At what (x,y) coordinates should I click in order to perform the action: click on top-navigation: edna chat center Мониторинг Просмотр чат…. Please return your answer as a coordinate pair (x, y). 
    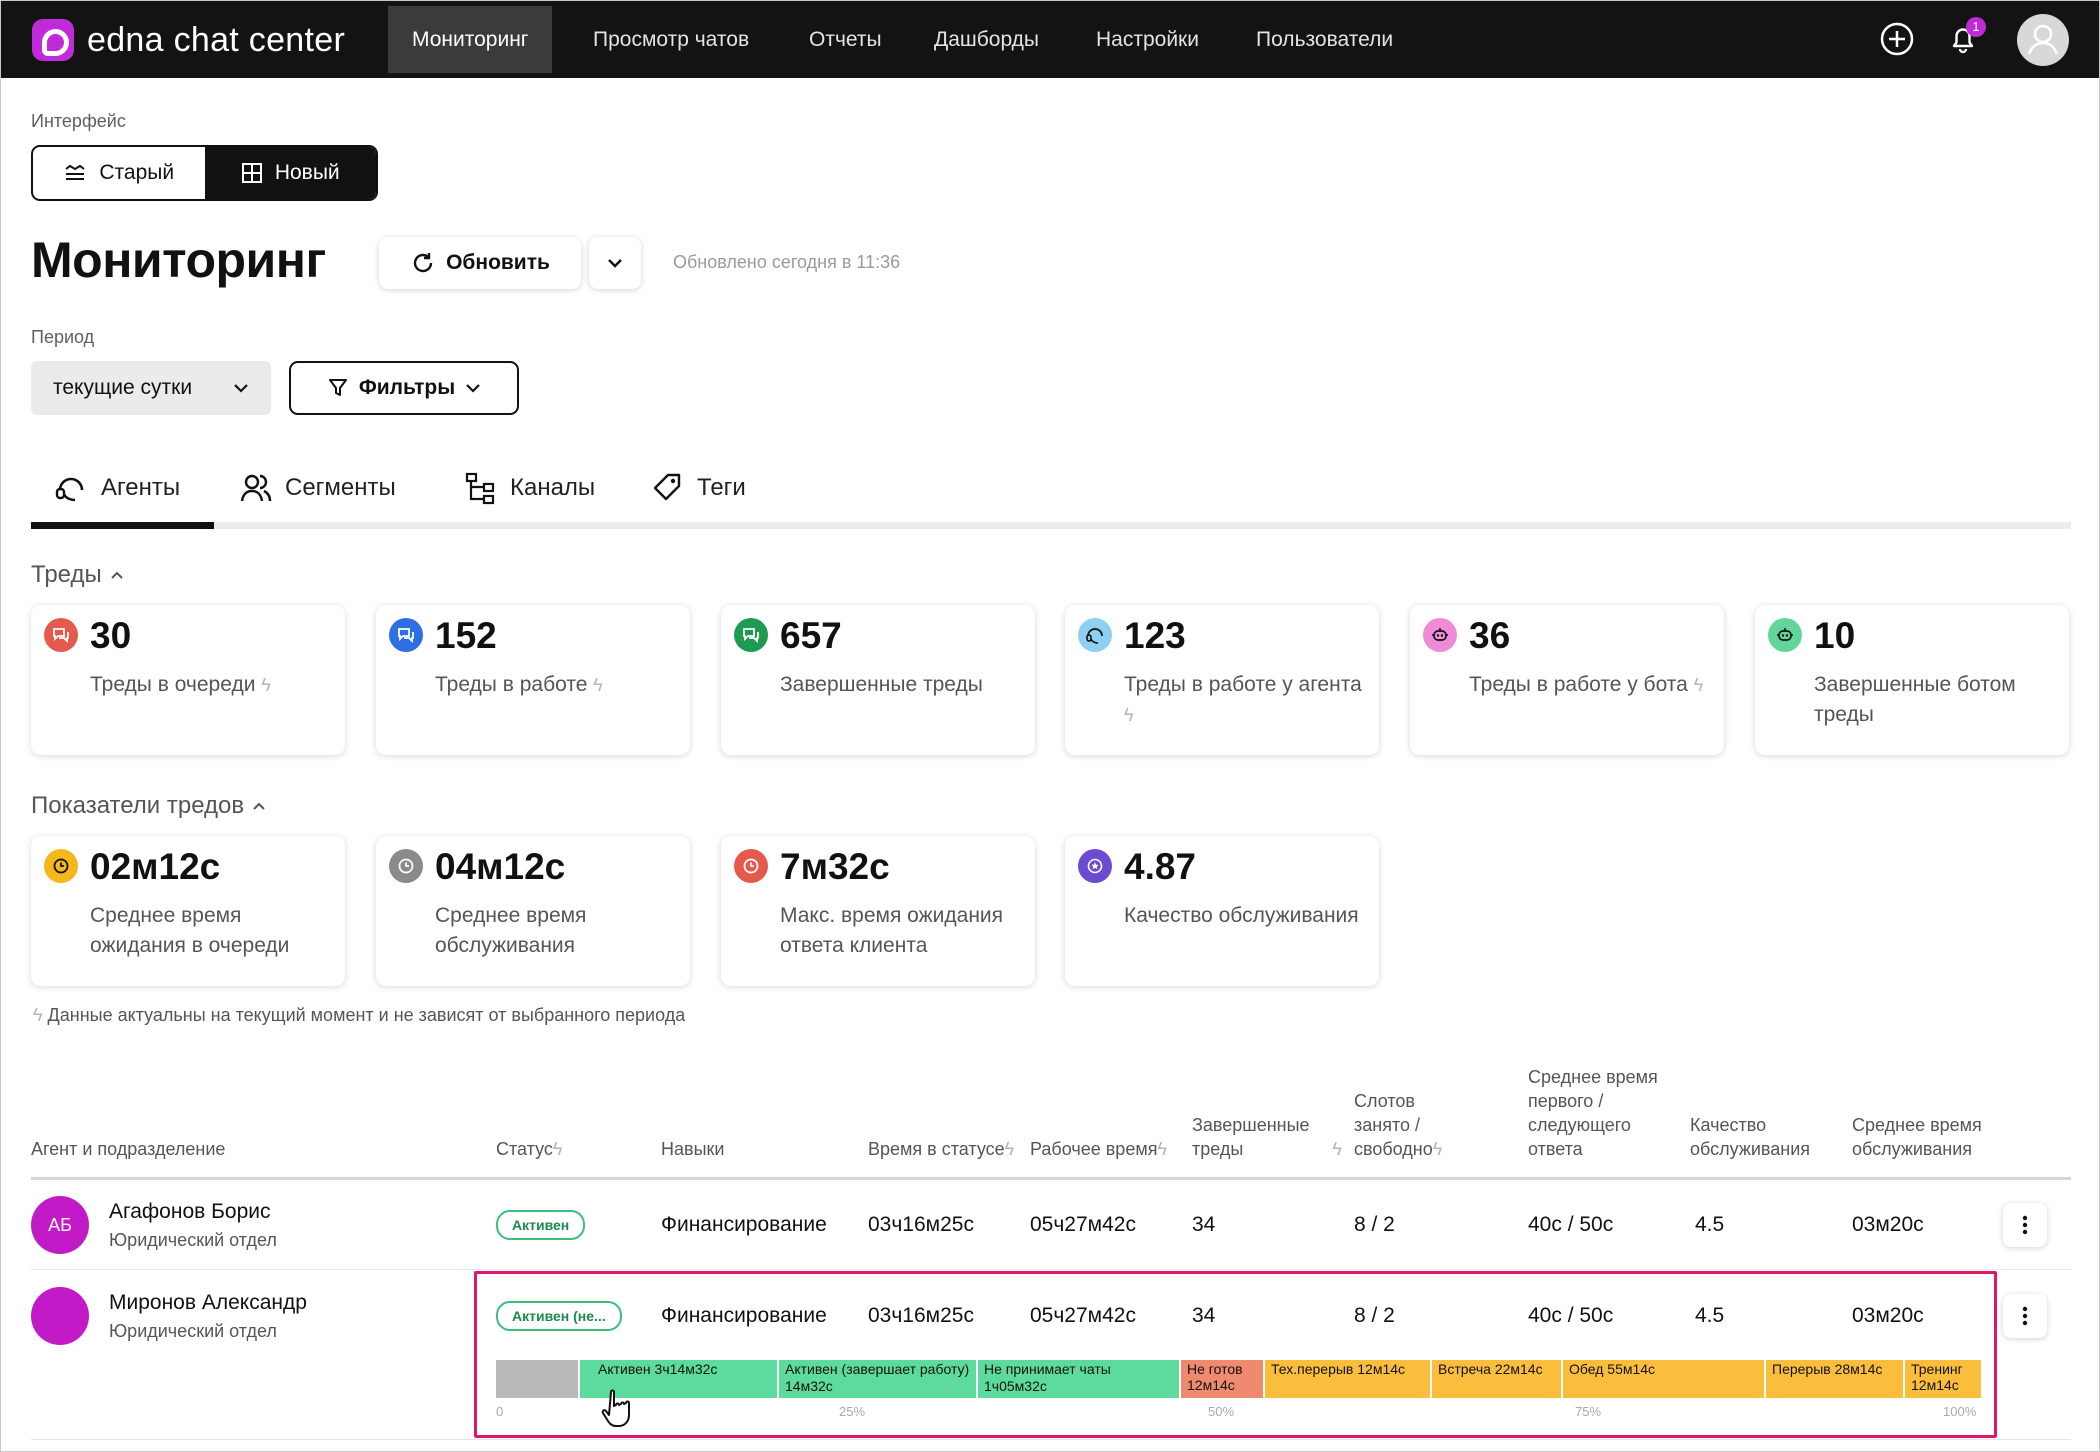
    Looking at the image, I should click on (1050, 39).